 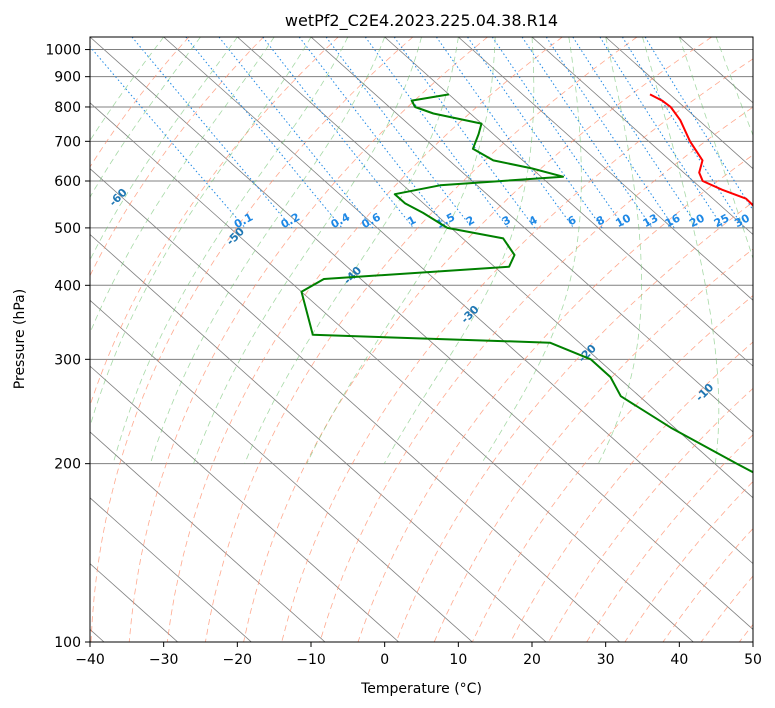 What do you see at coordinates (418, 655) in the screenshot?
I see `x-axis: −40 −30 −20 −10 0 10 20 30 40 50` at bounding box center [418, 655].